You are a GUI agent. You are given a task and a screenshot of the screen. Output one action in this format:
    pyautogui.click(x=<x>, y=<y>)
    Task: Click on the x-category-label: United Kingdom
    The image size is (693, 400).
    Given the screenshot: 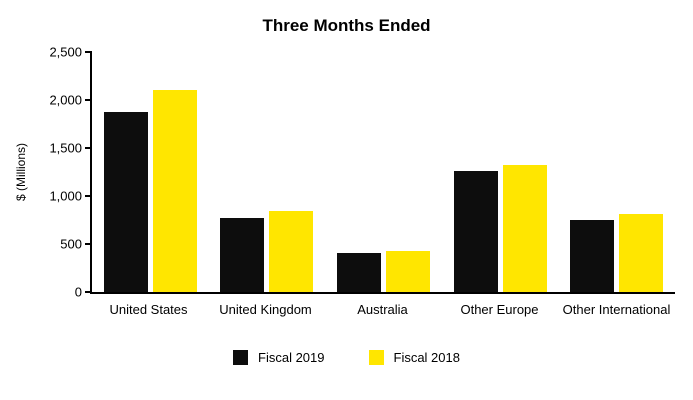 What is the action you would take?
    pyautogui.click(x=265, y=309)
    